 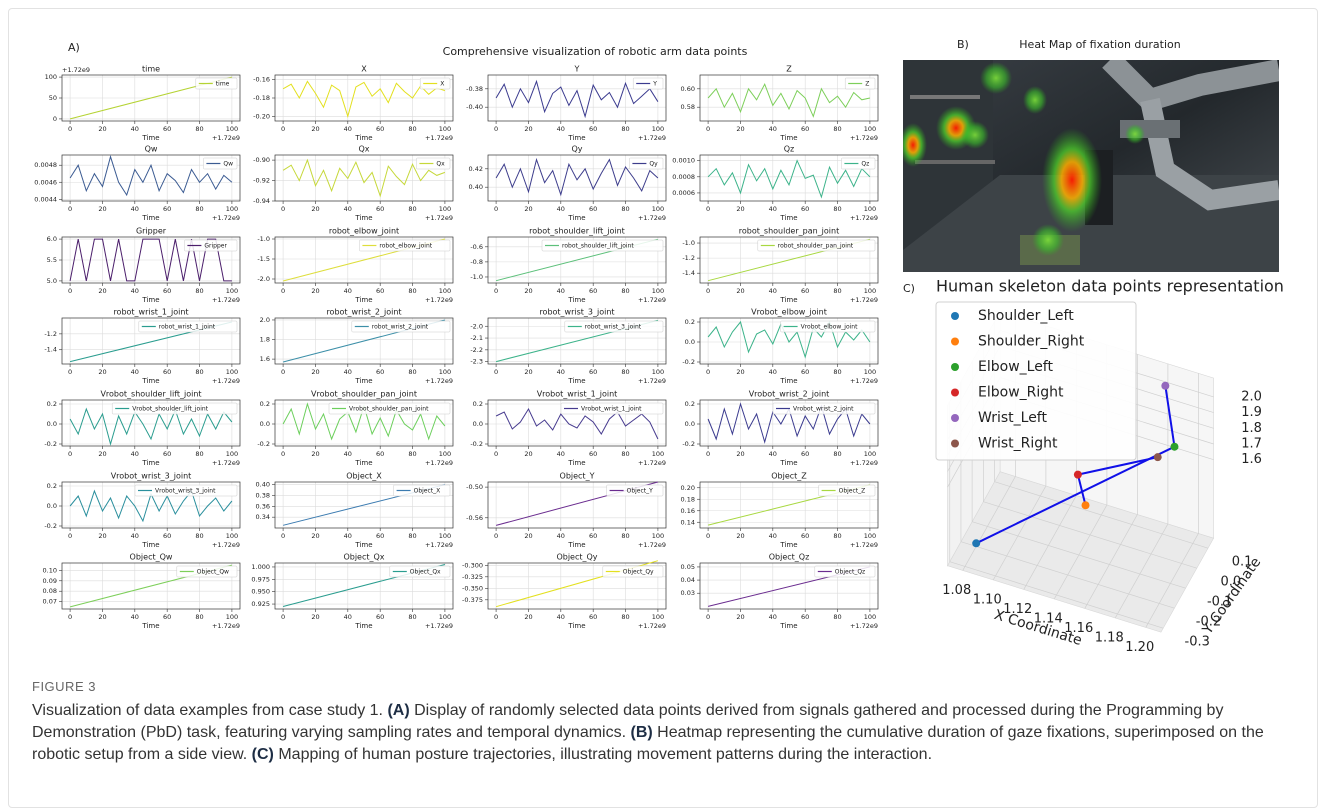 What do you see at coordinates (1208, 622) in the screenshot?
I see `y-tick-label: -0.2` at bounding box center [1208, 622].